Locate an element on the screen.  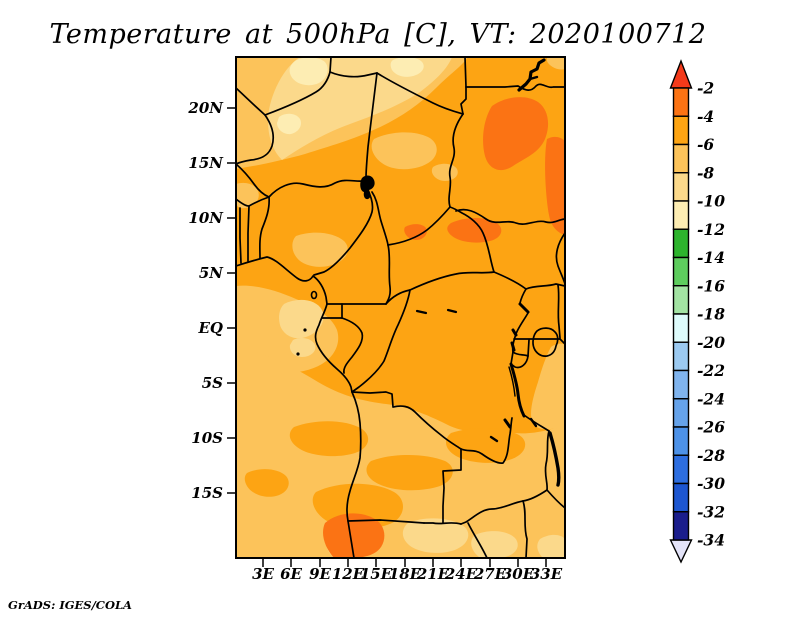
border-gabon-congo is located at coordinates (352, 345).